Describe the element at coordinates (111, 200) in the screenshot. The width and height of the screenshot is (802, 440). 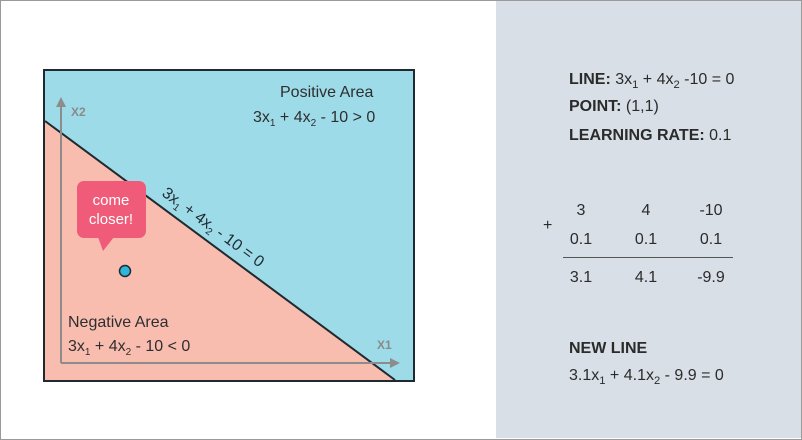
I see `bubble-text-line1: come` at that location.